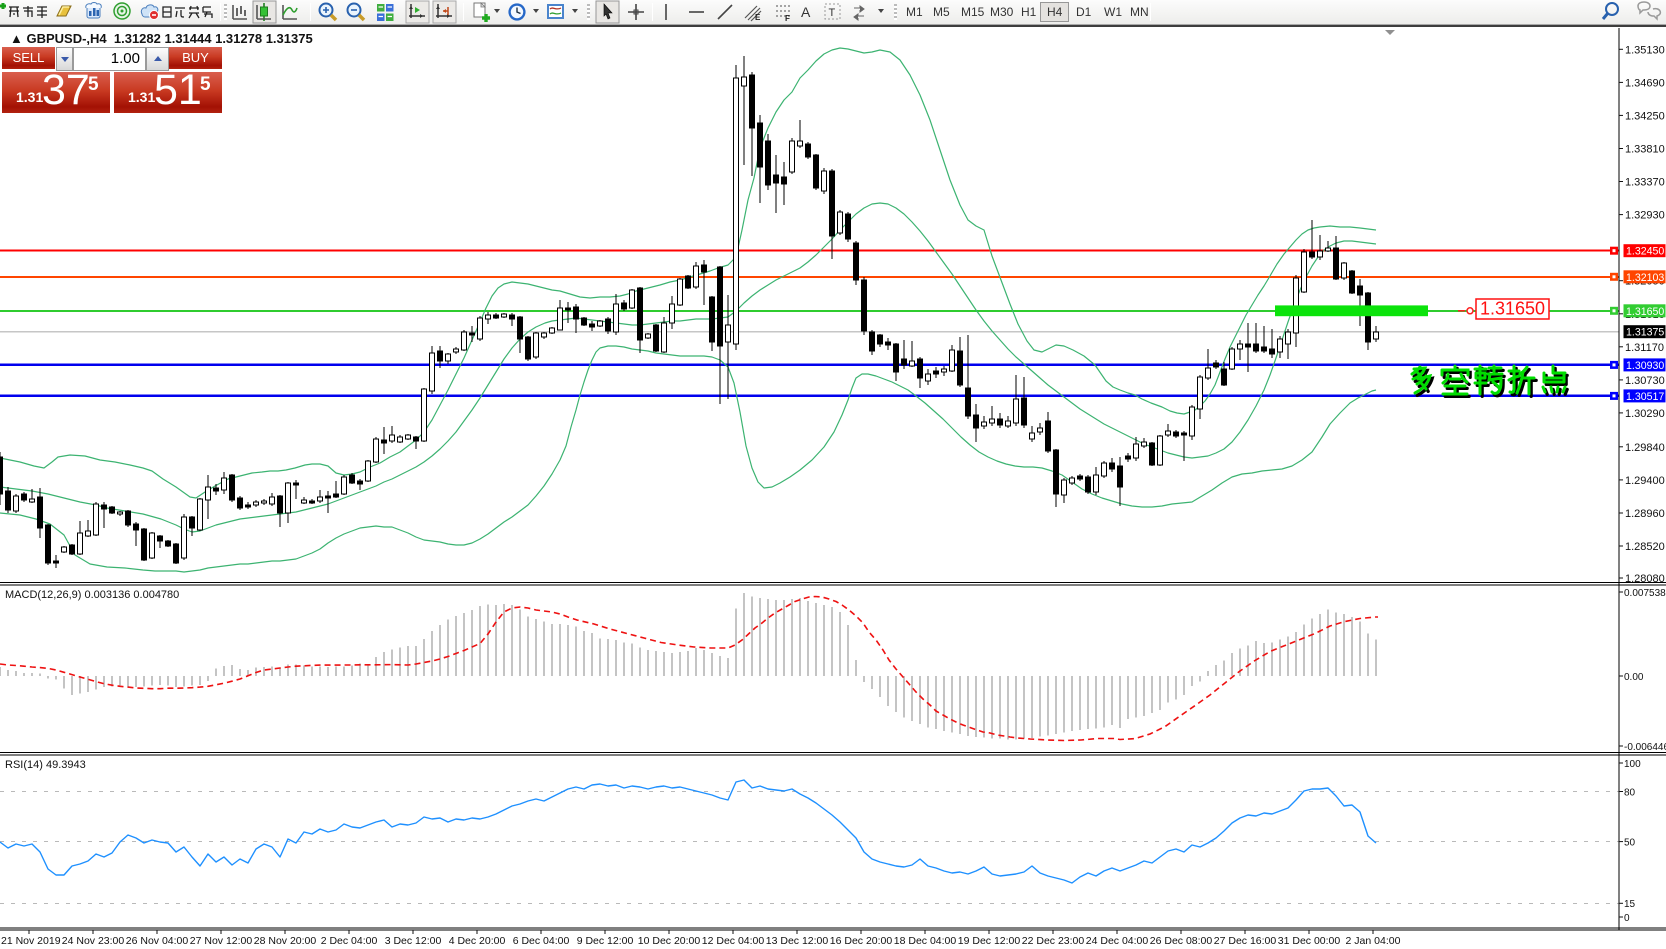 Image resolution: width=1666 pixels, height=949 pixels. Describe the element at coordinates (1181, 941) in the screenshot. I see `svg-text: 26 Dec 08:00` at that location.